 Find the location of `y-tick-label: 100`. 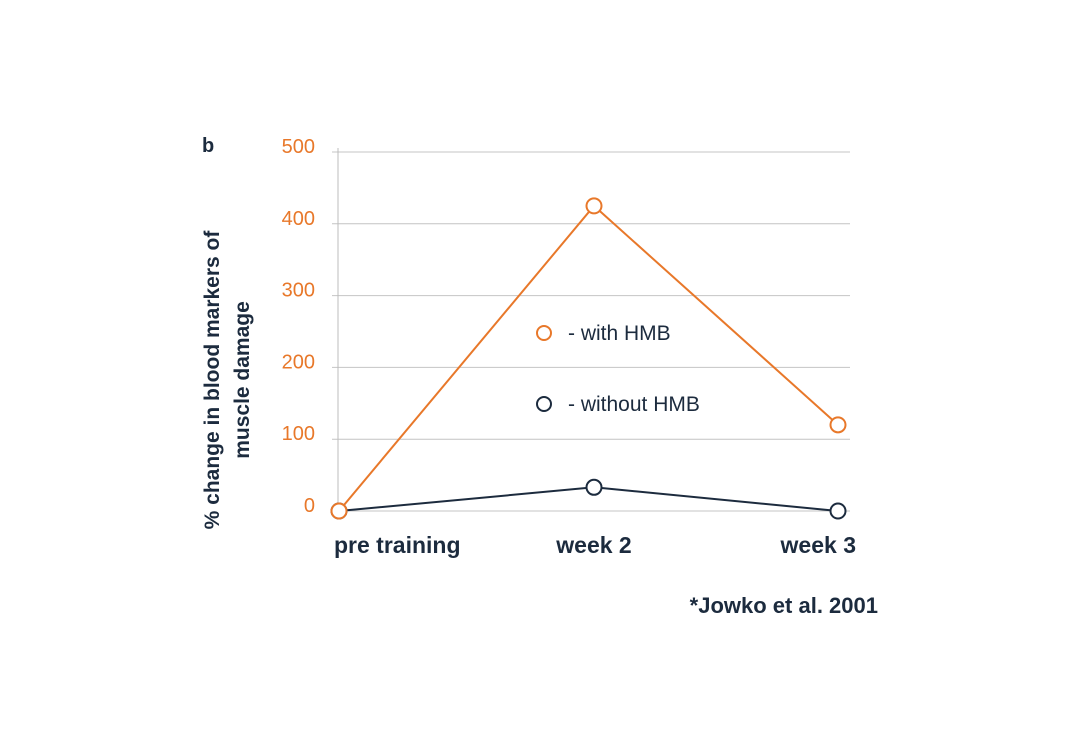

y-tick-label: 100 is located at coordinates (298, 434).